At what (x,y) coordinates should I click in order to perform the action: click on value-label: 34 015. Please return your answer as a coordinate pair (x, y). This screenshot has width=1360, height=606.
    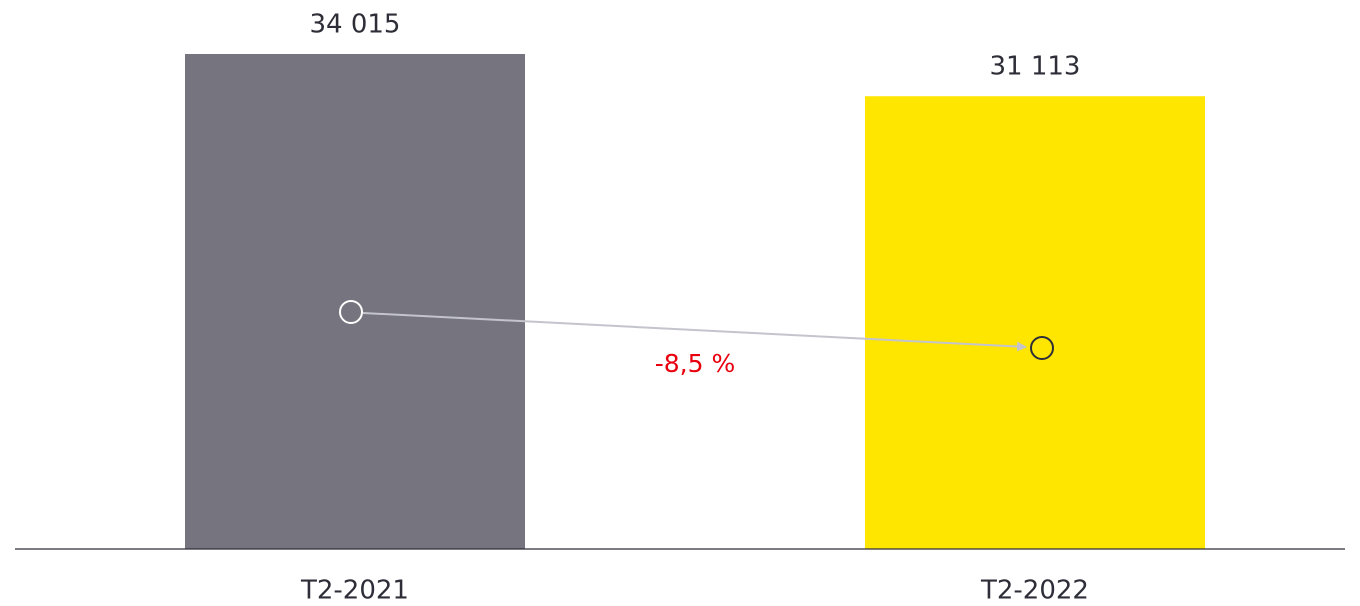
    Looking at the image, I should click on (355, 25).